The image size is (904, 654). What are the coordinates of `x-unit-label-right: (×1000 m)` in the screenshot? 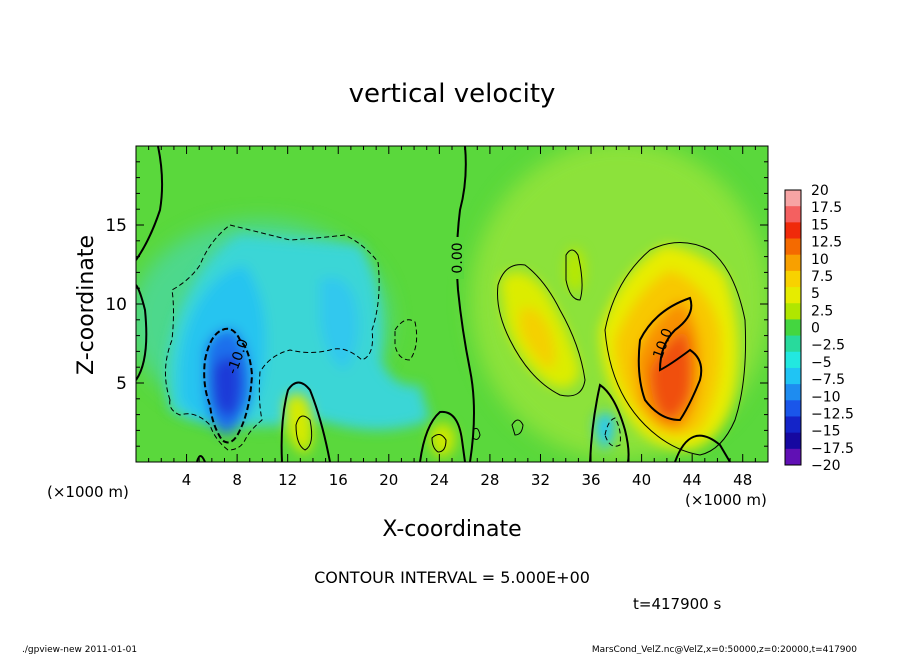 It's located at (726, 500).